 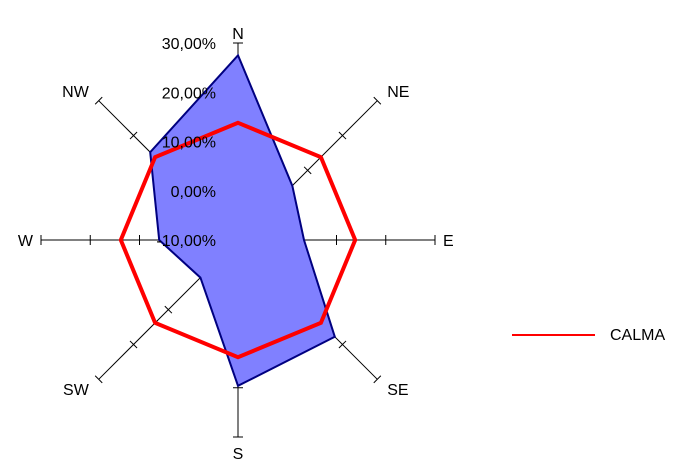 I want to click on direction-label-ne: NE, so click(x=398, y=92).